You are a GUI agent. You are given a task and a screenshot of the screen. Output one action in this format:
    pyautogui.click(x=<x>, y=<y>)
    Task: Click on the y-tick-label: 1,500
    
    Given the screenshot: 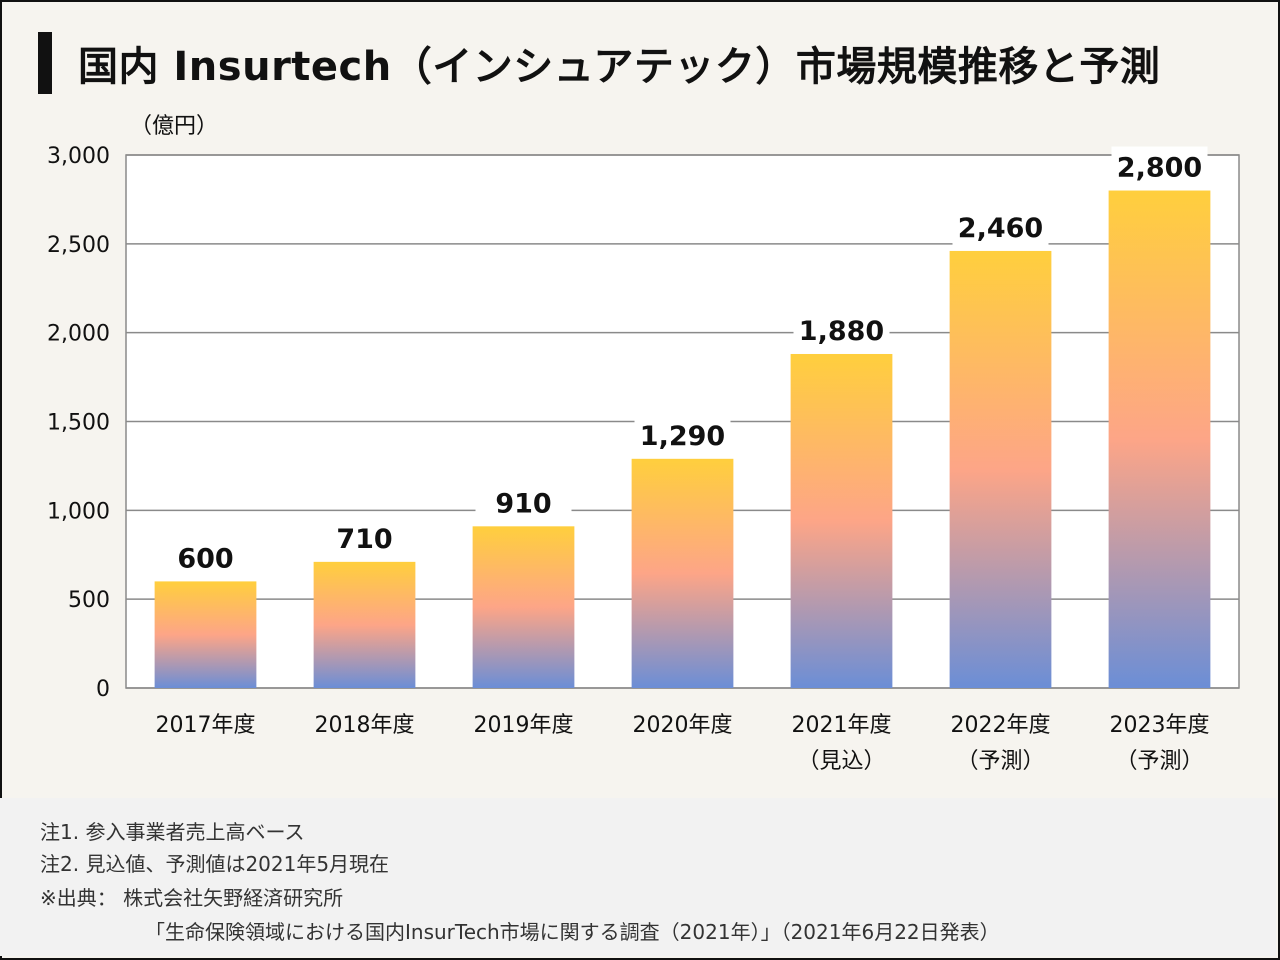 What is the action you would take?
    pyautogui.click(x=78, y=423)
    